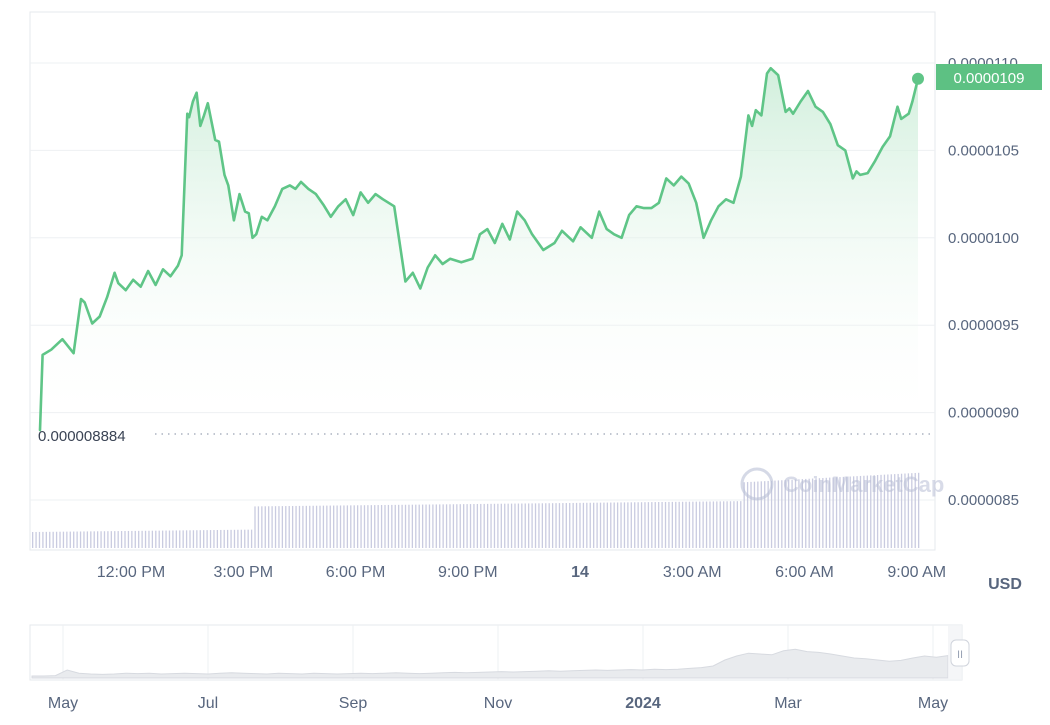  What do you see at coordinates (983, 325) in the screenshot?
I see `y-tick-label: 0.0000095` at bounding box center [983, 325].